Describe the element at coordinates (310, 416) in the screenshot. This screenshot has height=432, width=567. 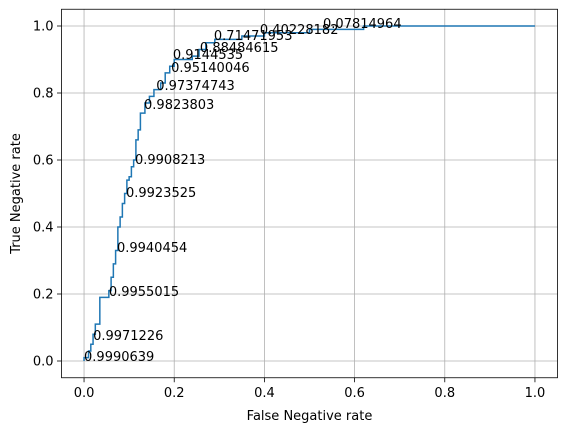
I see `x-axis-label: False Negative rate` at that location.